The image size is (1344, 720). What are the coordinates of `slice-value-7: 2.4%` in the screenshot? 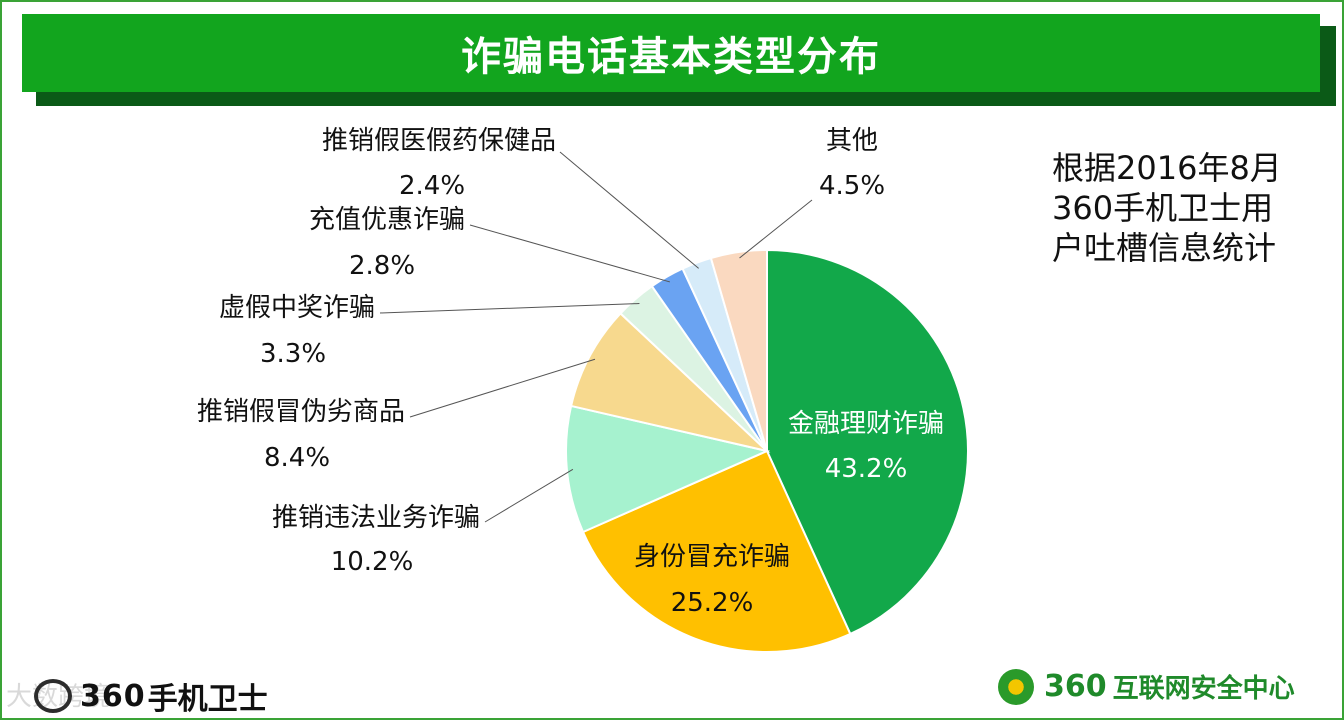 It's located at (432, 186).